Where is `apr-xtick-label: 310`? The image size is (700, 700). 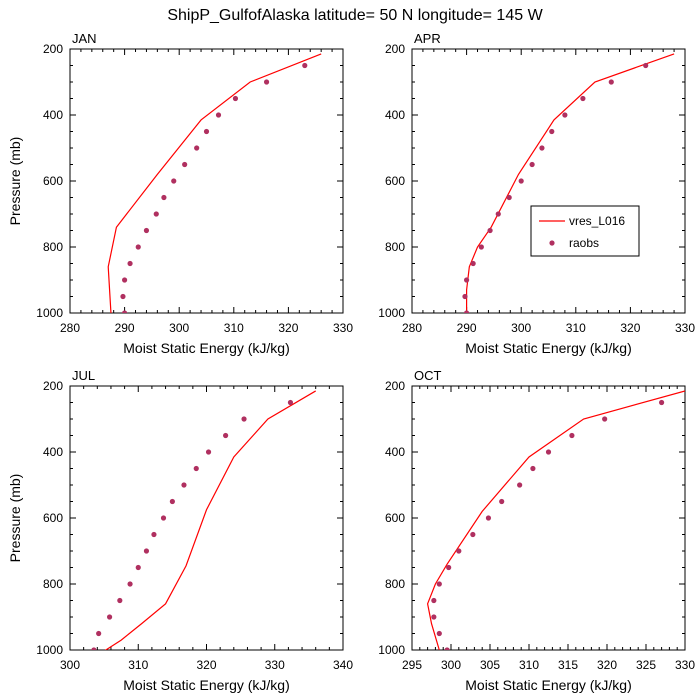
apr-xtick-label: 310 is located at coordinates (576, 328).